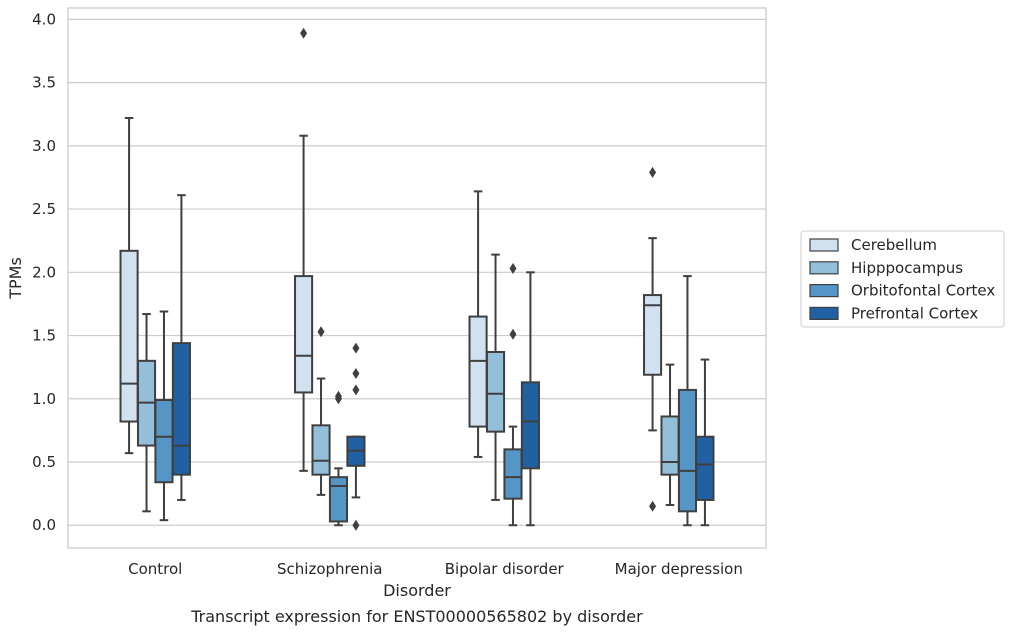  What do you see at coordinates (914, 313) in the screenshot?
I see `legend-label-3: Prefrontal Cortex` at bounding box center [914, 313].